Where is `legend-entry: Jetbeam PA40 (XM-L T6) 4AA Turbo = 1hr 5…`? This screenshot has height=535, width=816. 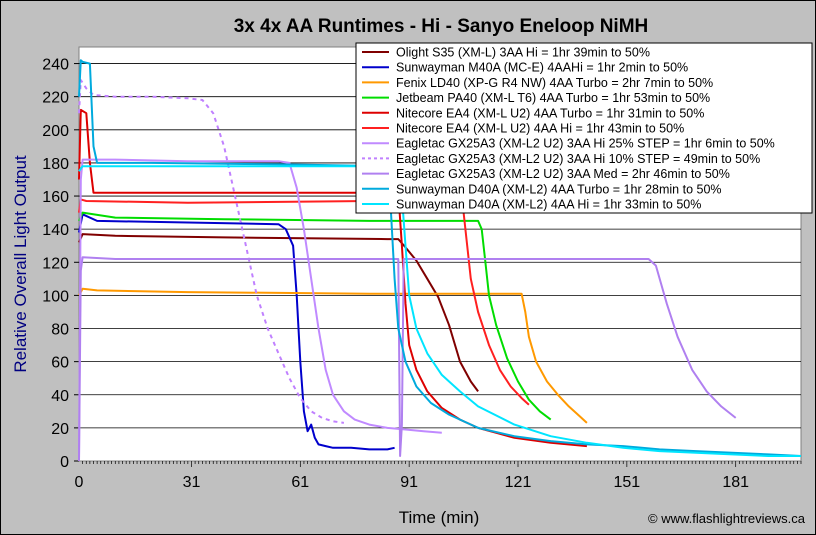 legend-entry: Jetbeam PA40 (XM-L T6) 4AA Turbo = 1hr 5… is located at coordinates (553, 98).